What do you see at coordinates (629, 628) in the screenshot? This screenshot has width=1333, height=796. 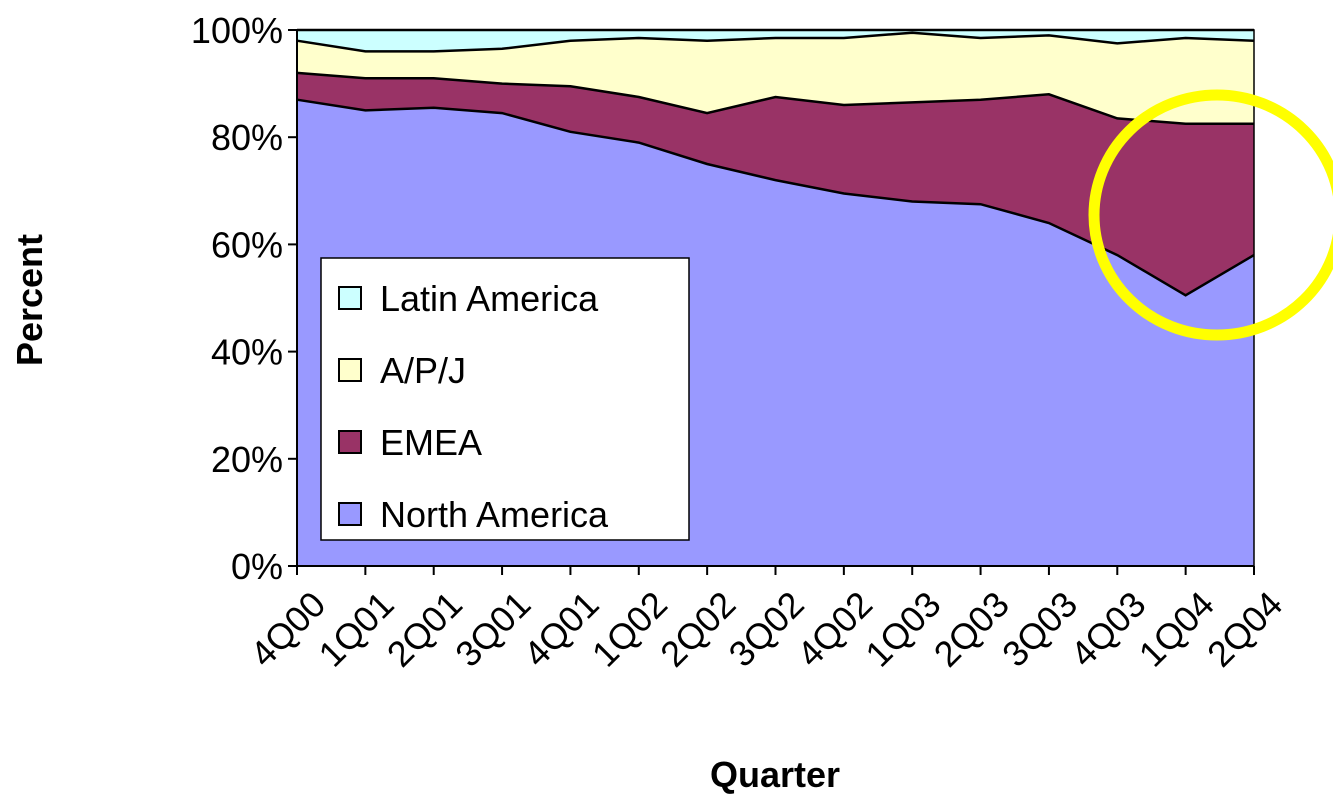 I see `x-tick-label: 1Q02` at bounding box center [629, 628].